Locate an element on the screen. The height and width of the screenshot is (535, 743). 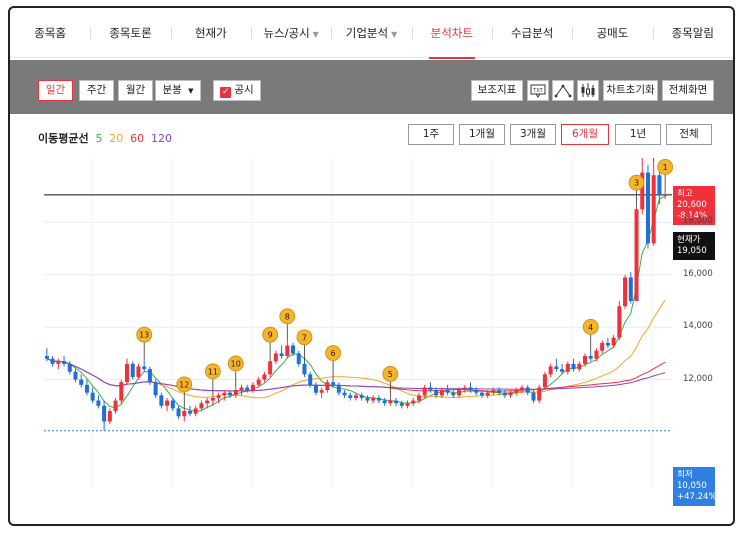
daily-button: 일간 is located at coordinates (55, 90).